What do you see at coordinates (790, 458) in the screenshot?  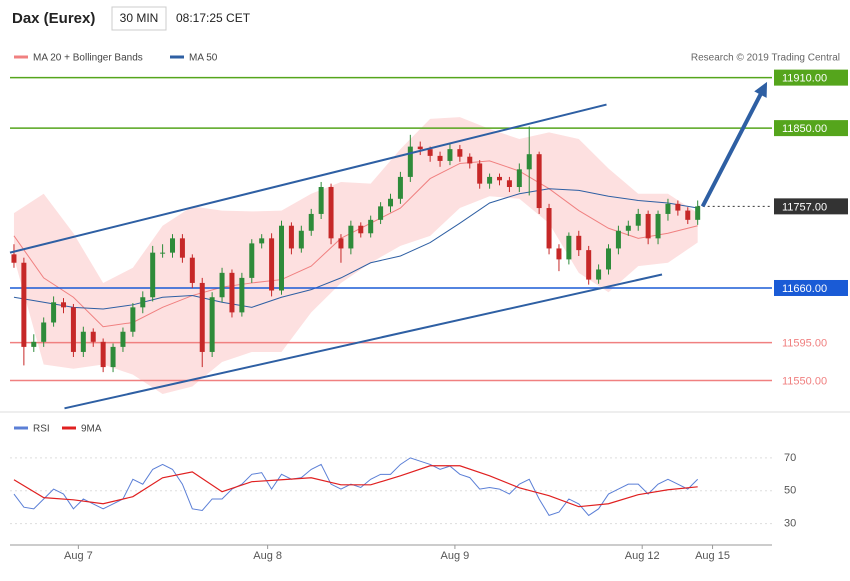 I see `y-tick-label: 70` at bounding box center [790, 458].